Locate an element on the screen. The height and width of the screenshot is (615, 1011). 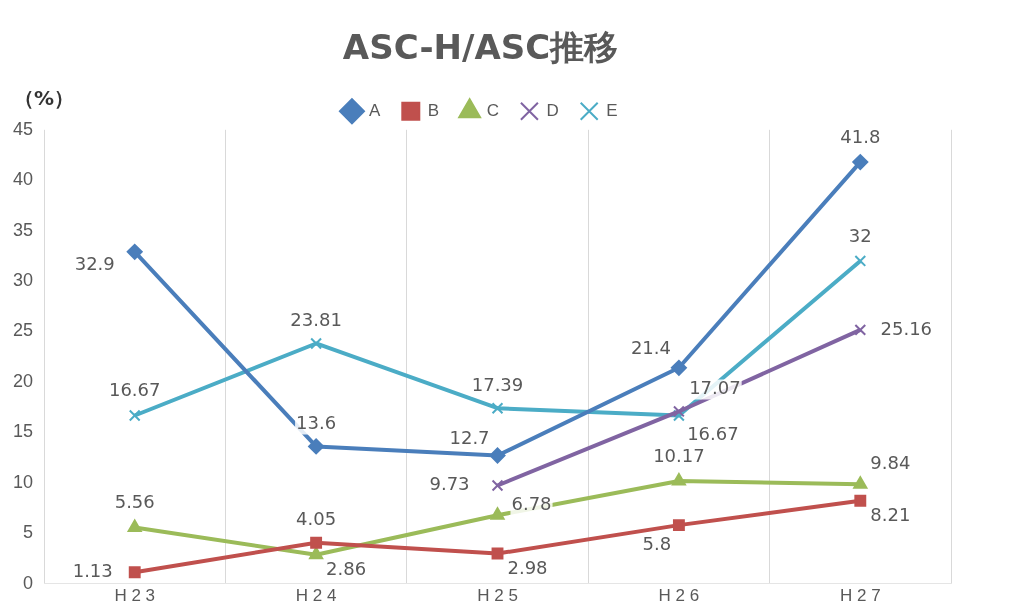
data-label: 2.86 is located at coordinates (346, 569).